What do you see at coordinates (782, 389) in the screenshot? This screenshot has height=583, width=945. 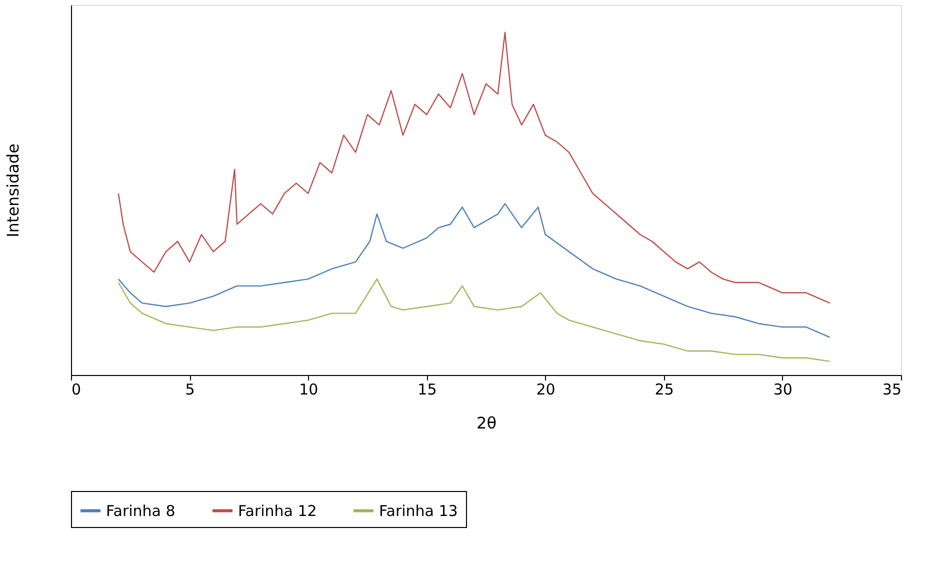 I see `x-tick-label: 30` at bounding box center [782, 389].